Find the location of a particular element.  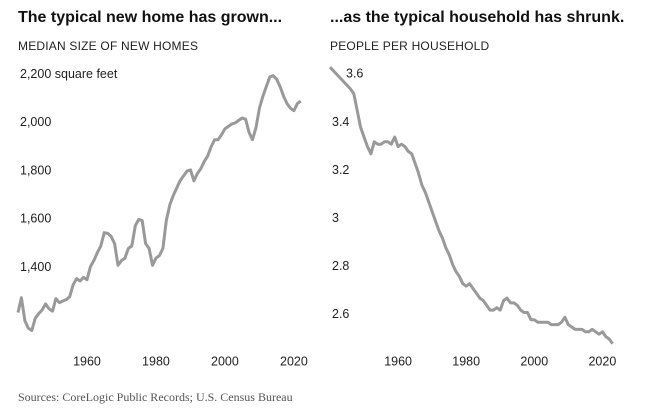

y-tick-label: 3.6 is located at coordinates (354, 74).